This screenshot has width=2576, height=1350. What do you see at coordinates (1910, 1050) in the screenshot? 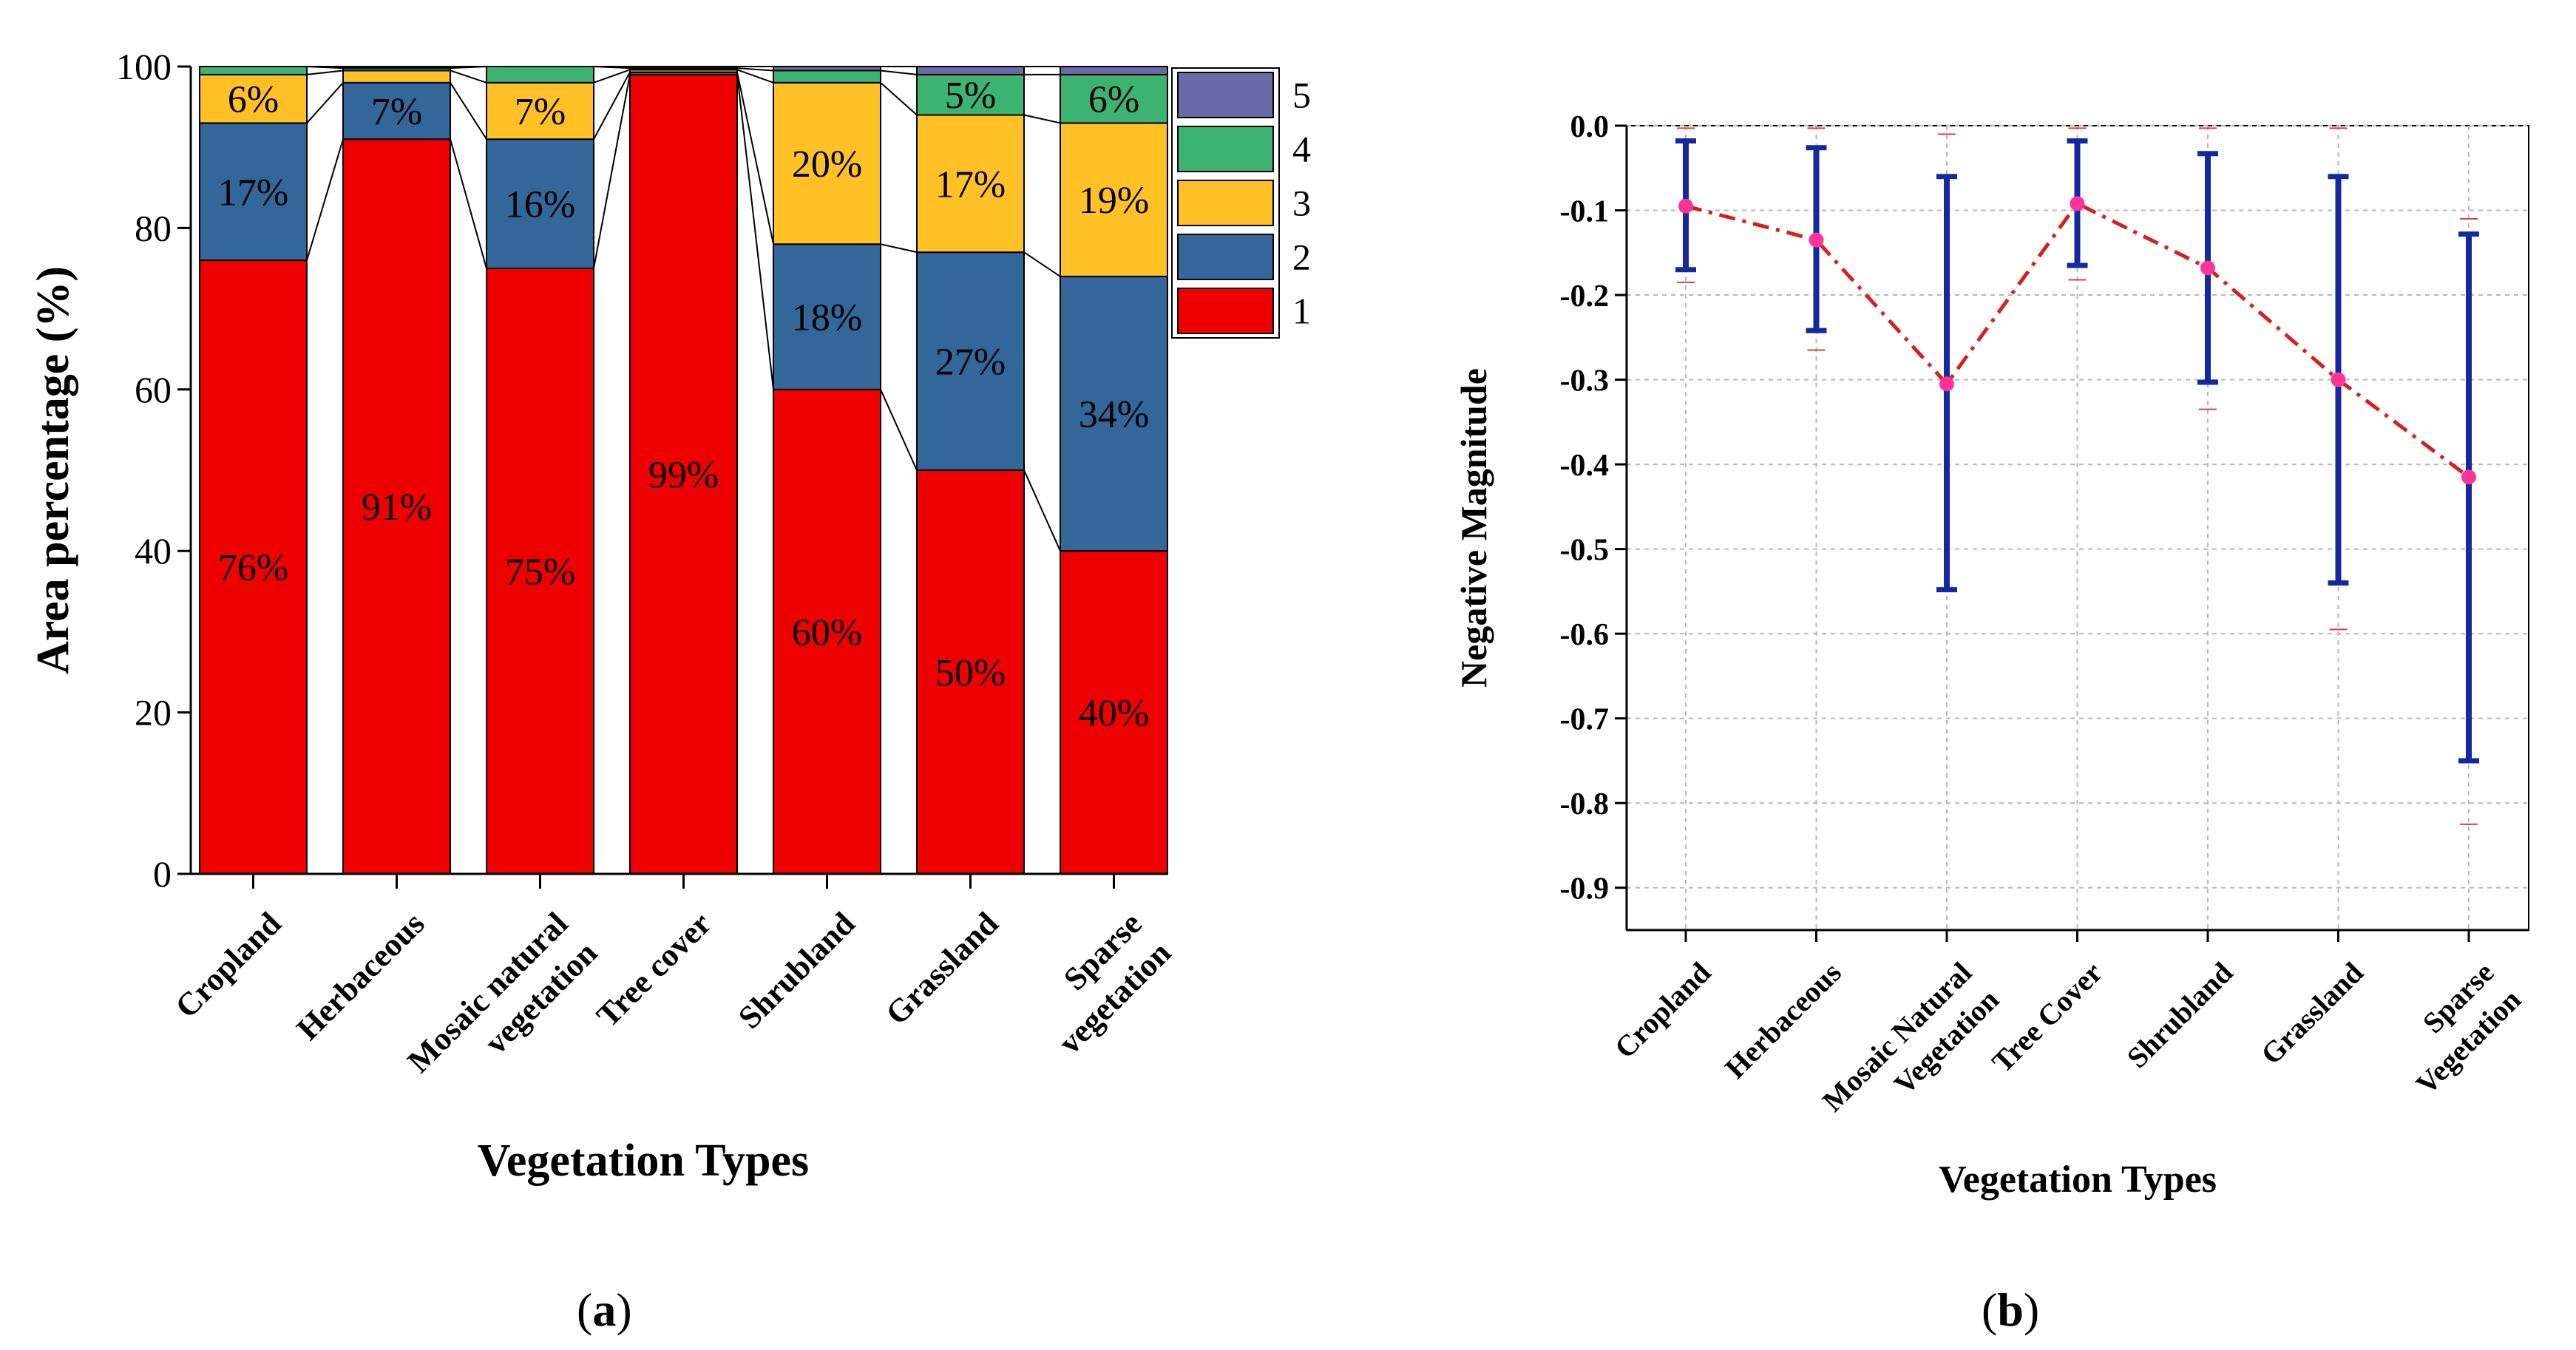
I see `x-tick-label: Mosaic NaturalVegetation` at bounding box center [1910, 1050].